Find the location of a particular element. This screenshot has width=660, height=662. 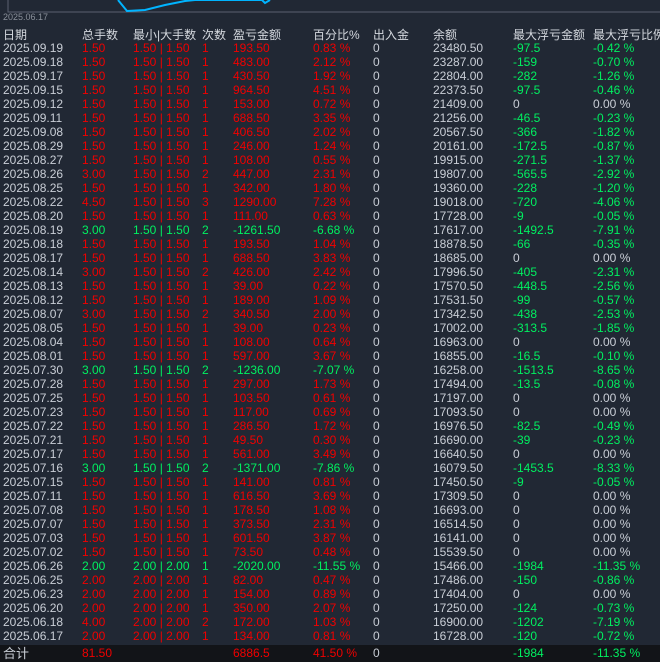

header-deposit-withdraw: 出入金 is located at coordinates (391, 35).